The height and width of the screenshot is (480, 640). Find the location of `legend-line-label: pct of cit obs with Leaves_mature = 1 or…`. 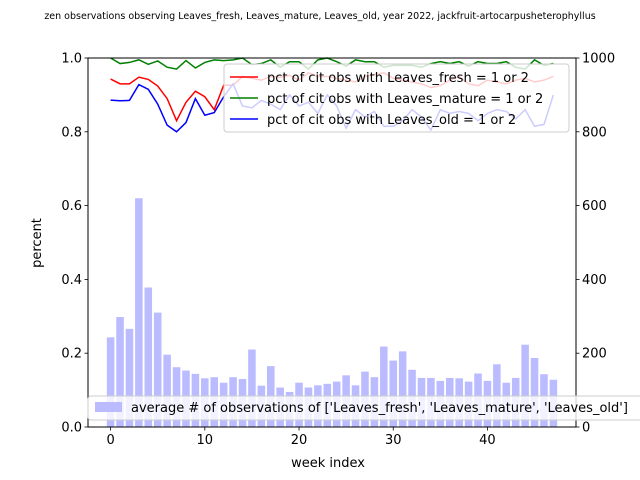

legend-line-label: pct of cit obs with Leaves_mature = 1 or… is located at coordinates (405, 99).